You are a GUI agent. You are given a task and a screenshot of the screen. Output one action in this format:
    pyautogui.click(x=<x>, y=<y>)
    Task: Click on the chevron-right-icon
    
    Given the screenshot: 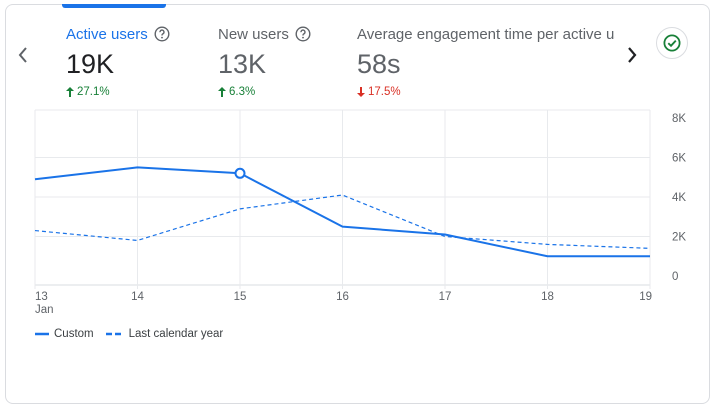 What is the action you would take?
    pyautogui.click(x=632, y=55)
    